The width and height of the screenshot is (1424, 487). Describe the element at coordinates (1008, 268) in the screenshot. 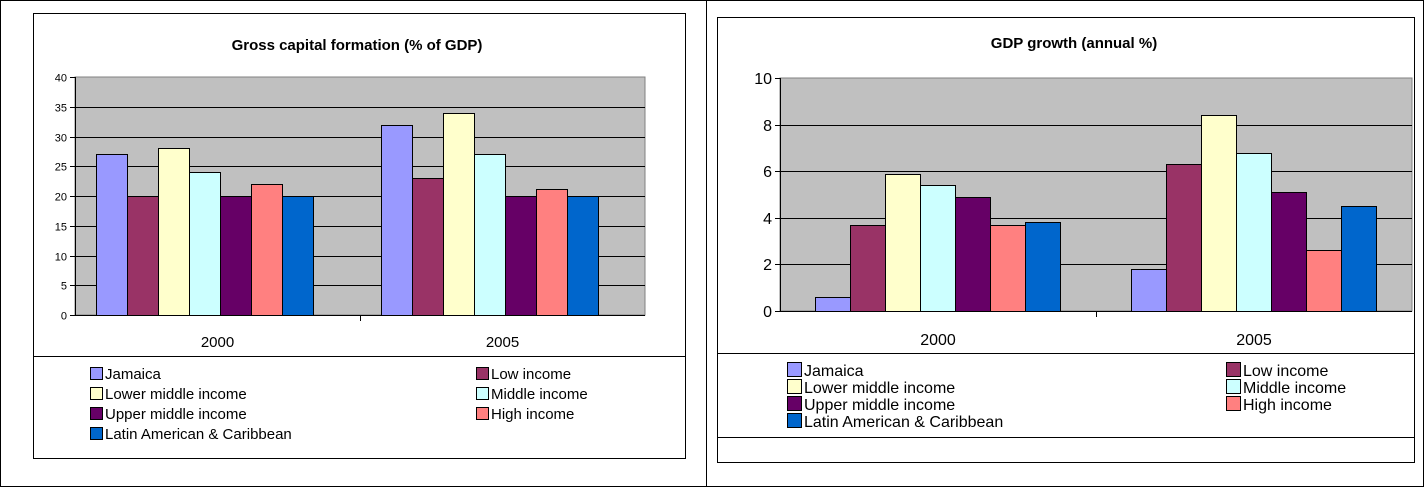

I see `c2-bar-high-income-2000` at that location.